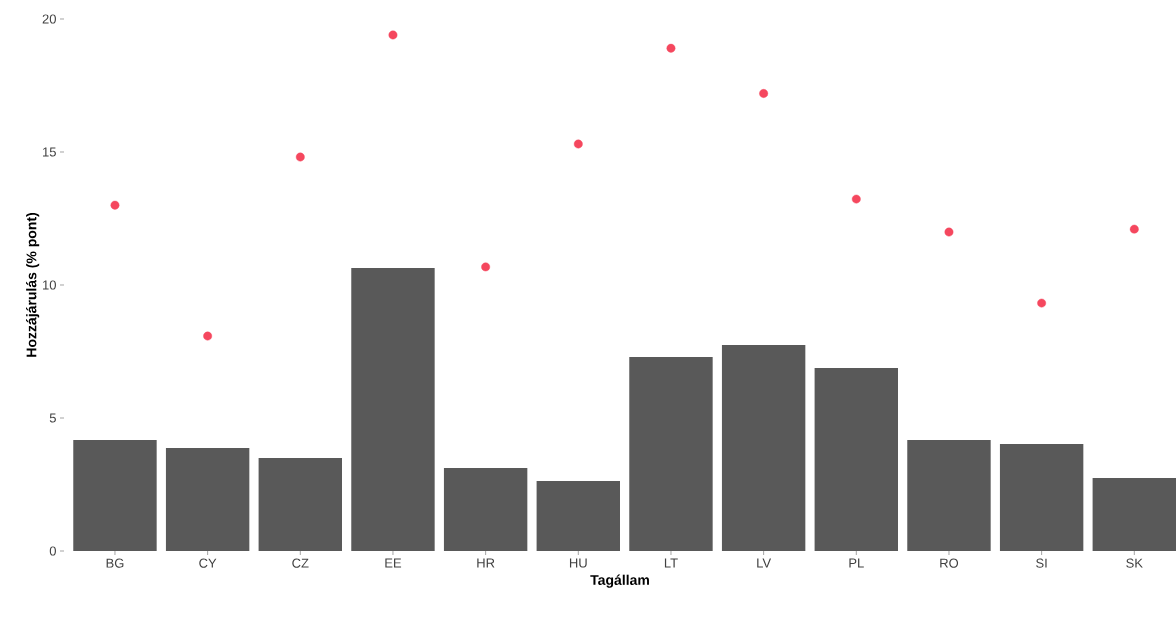 The height and width of the screenshot is (625, 1176). What do you see at coordinates (764, 563) in the screenshot?
I see `x-tick-label: LV` at bounding box center [764, 563].